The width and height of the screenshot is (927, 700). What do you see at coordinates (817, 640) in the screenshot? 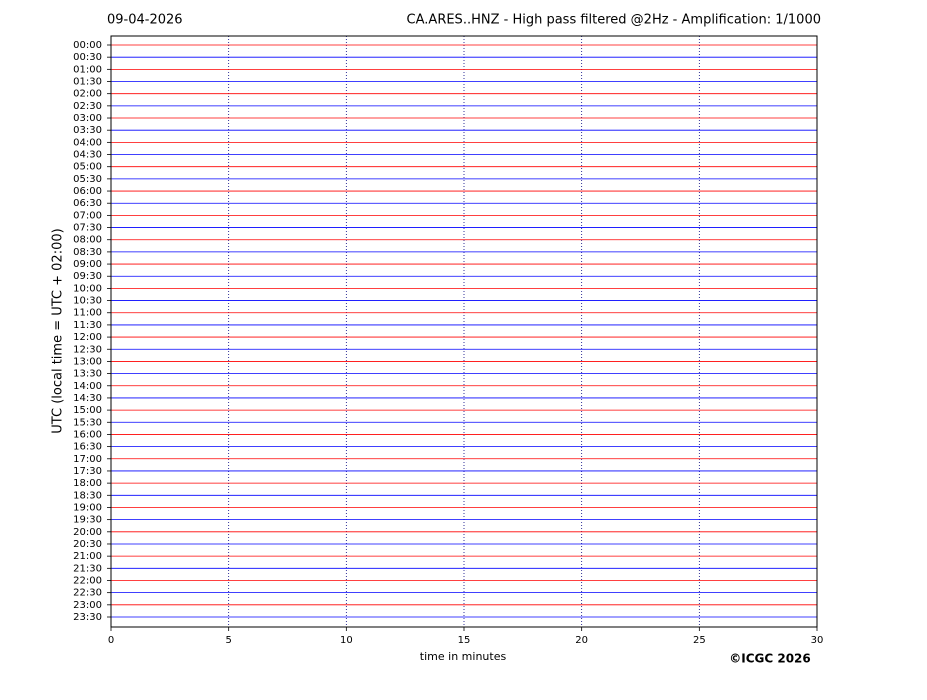
I see `x-tick-label: 30` at bounding box center [817, 640].